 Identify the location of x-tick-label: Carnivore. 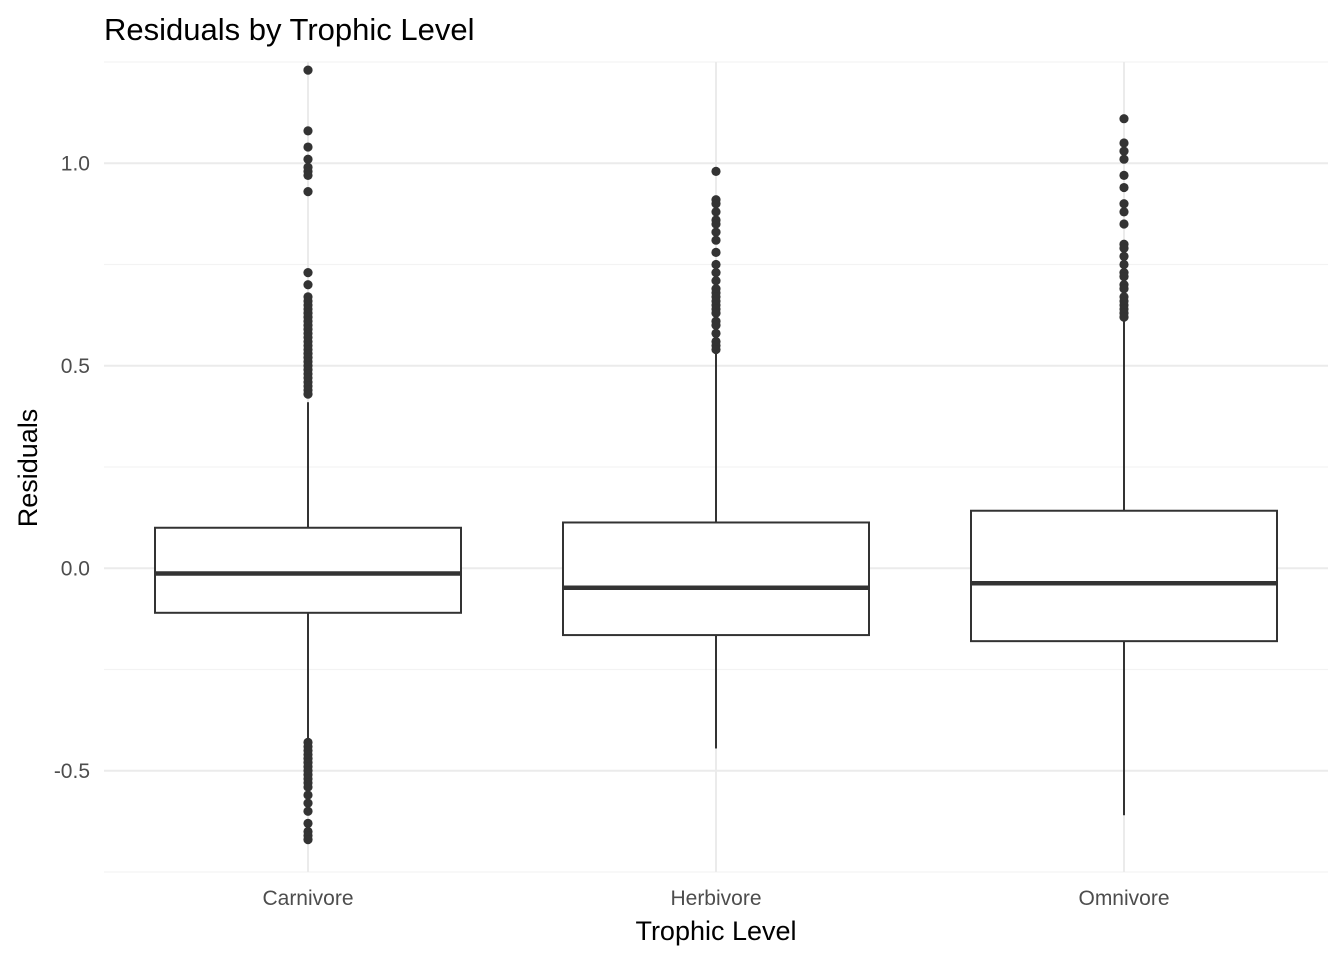
(307, 898).